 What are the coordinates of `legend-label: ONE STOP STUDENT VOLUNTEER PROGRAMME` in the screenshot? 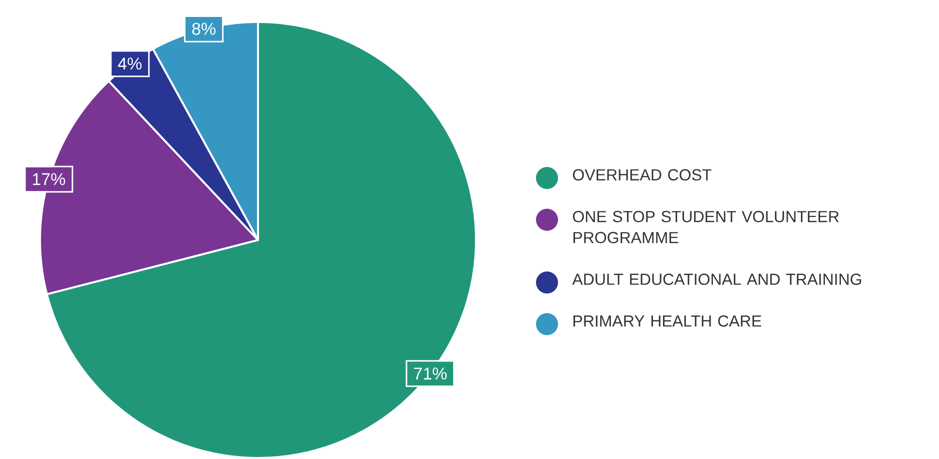 It's located at (705, 227).